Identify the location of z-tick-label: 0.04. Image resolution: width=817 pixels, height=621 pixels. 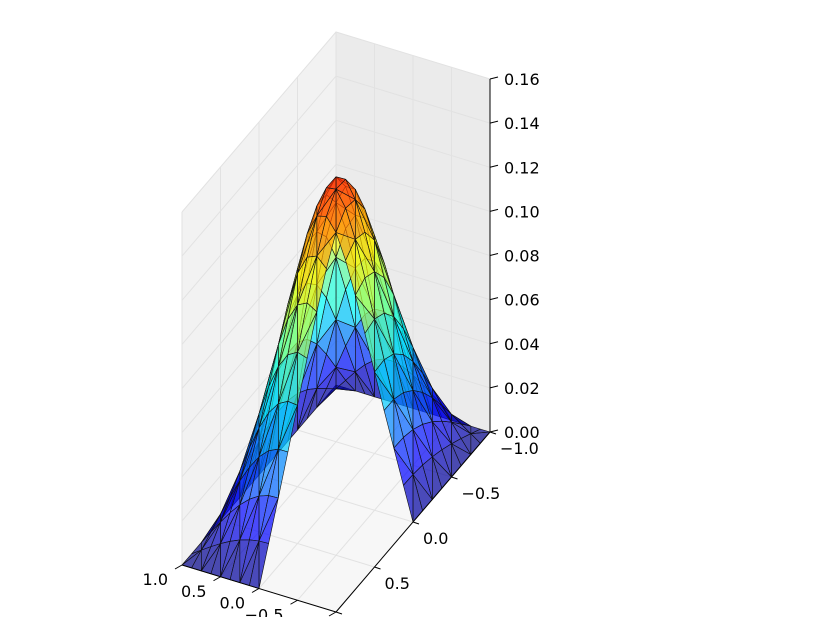
(522, 344).